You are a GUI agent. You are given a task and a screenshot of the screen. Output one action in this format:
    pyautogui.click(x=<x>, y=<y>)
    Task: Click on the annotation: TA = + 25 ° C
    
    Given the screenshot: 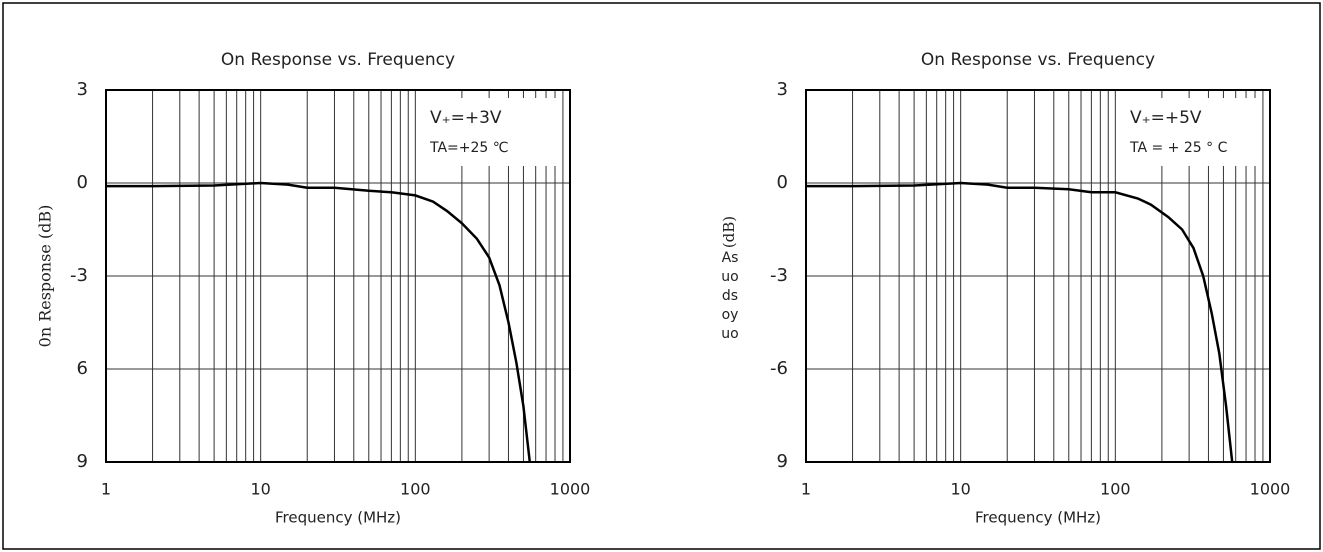 What is the action you would take?
    pyautogui.click(x=1178, y=148)
    